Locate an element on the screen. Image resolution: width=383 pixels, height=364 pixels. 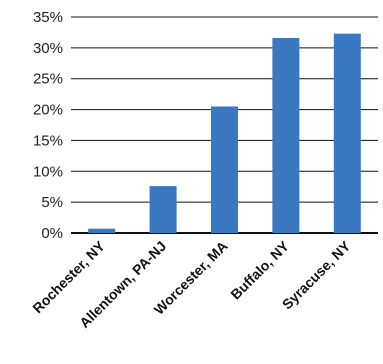
x-category-label: Buffalo, NY is located at coordinates (259, 269).